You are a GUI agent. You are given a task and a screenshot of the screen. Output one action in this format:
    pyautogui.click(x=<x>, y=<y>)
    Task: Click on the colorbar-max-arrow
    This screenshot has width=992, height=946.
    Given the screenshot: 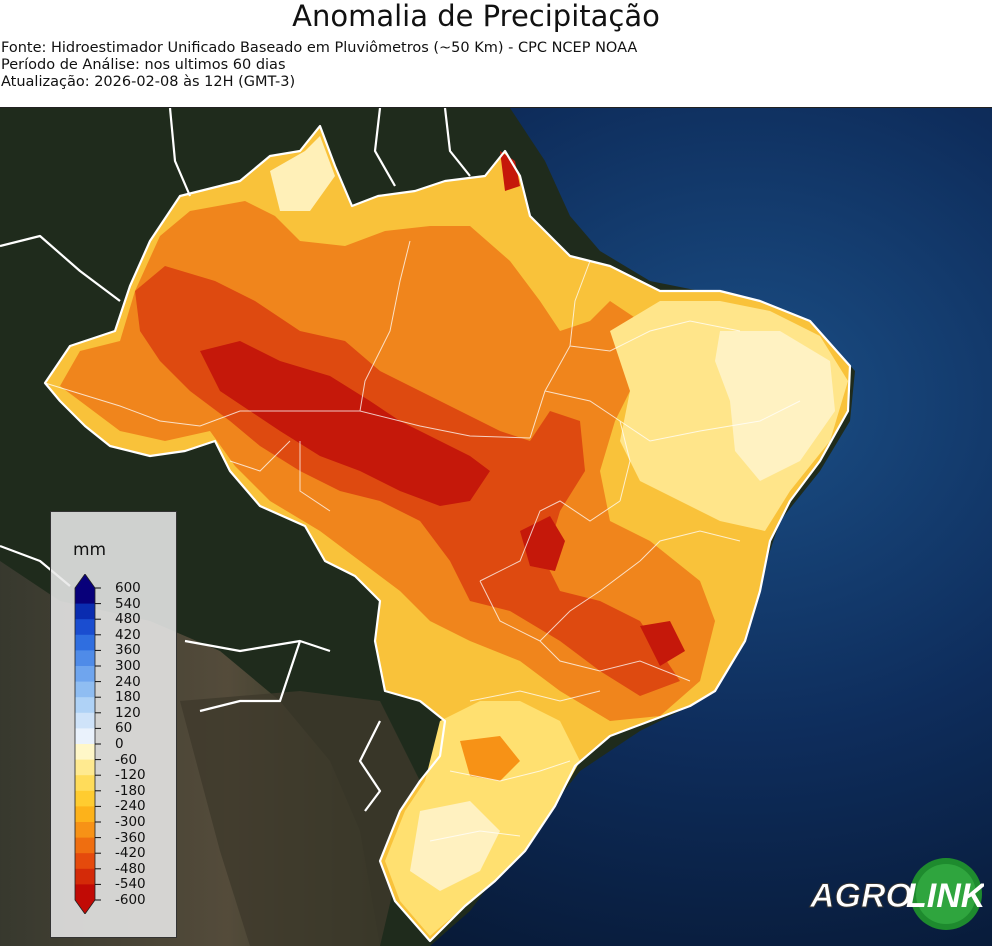 What is the action you would take?
    pyautogui.click(x=85, y=581)
    